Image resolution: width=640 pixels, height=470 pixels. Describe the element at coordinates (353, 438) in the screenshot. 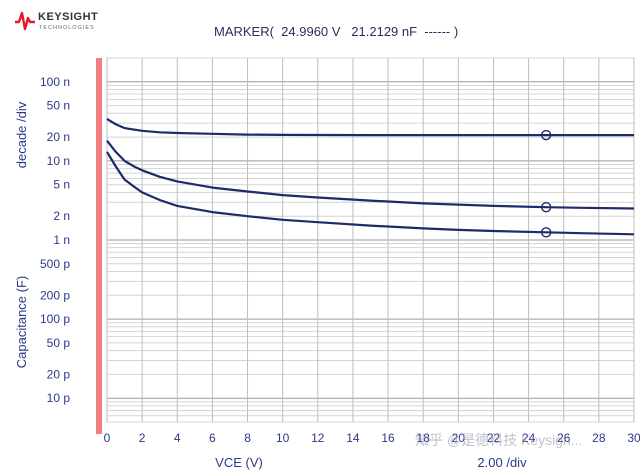

I see `x-tick-label: 14` at that location.